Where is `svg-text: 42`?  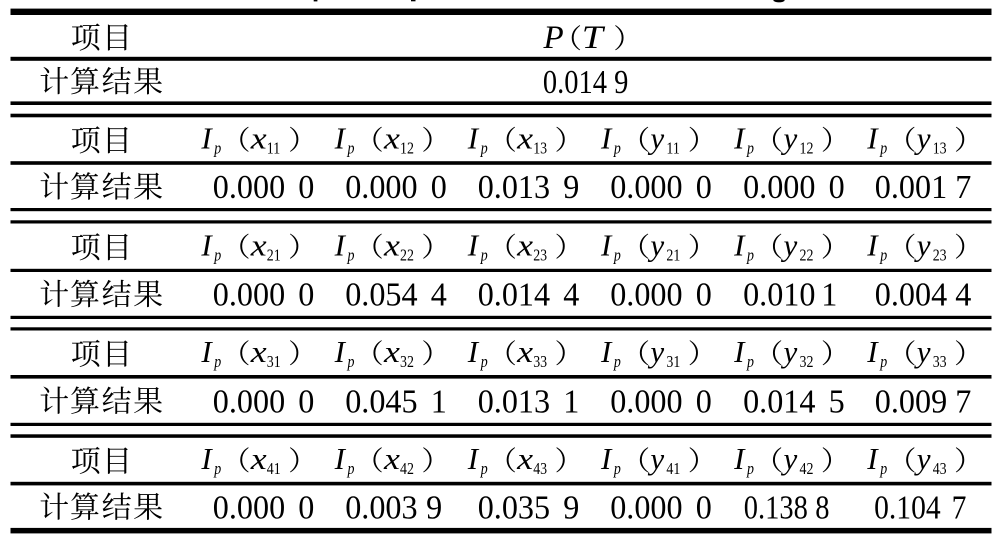
svg-text: 42 is located at coordinates (407, 469).